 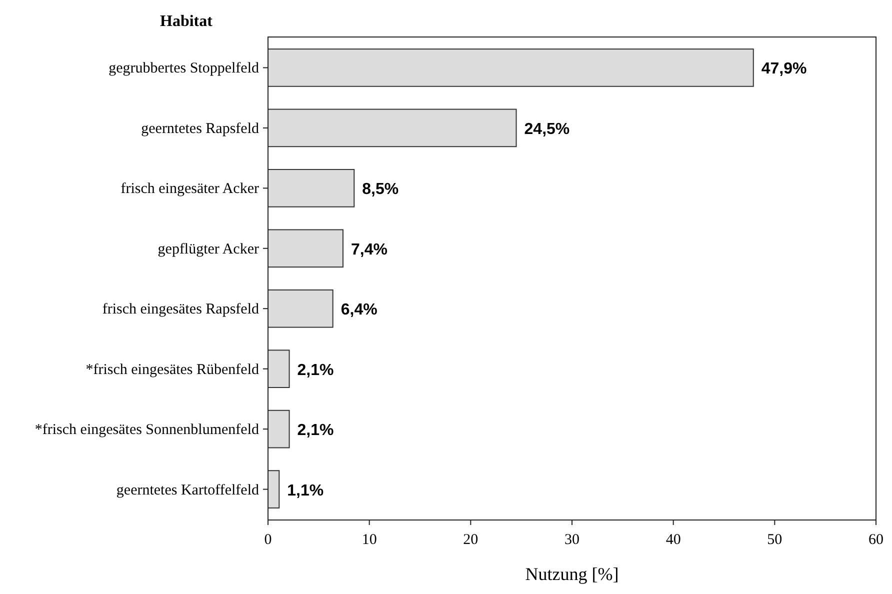 What do you see at coordinates (380, 189) in the screenshot?
I see `data-label: 8,5%` at bounding box center [380, 189].